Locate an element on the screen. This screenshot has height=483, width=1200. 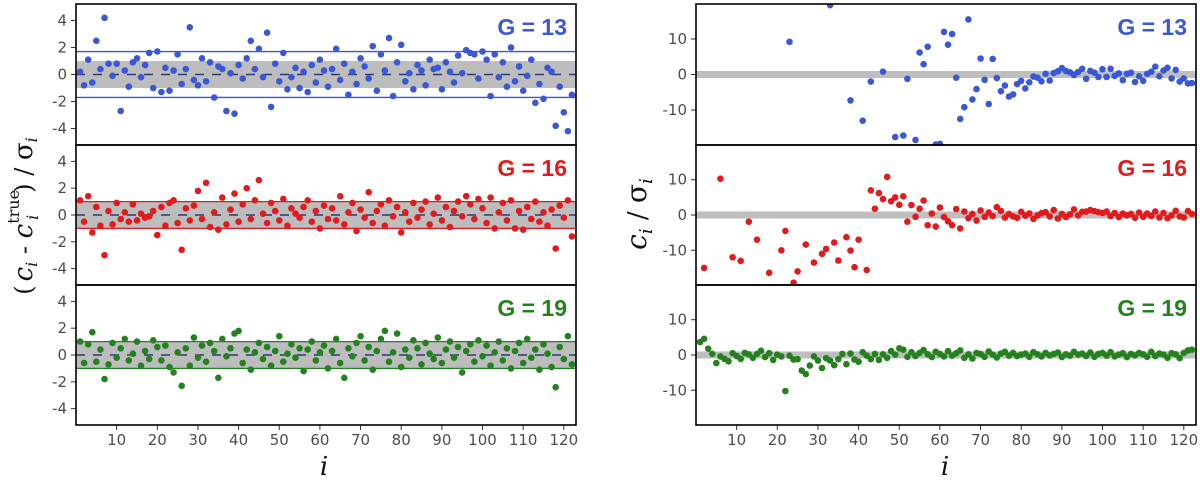
panel-label-left-g16: G = 16 is located at coordinates (532, 168).